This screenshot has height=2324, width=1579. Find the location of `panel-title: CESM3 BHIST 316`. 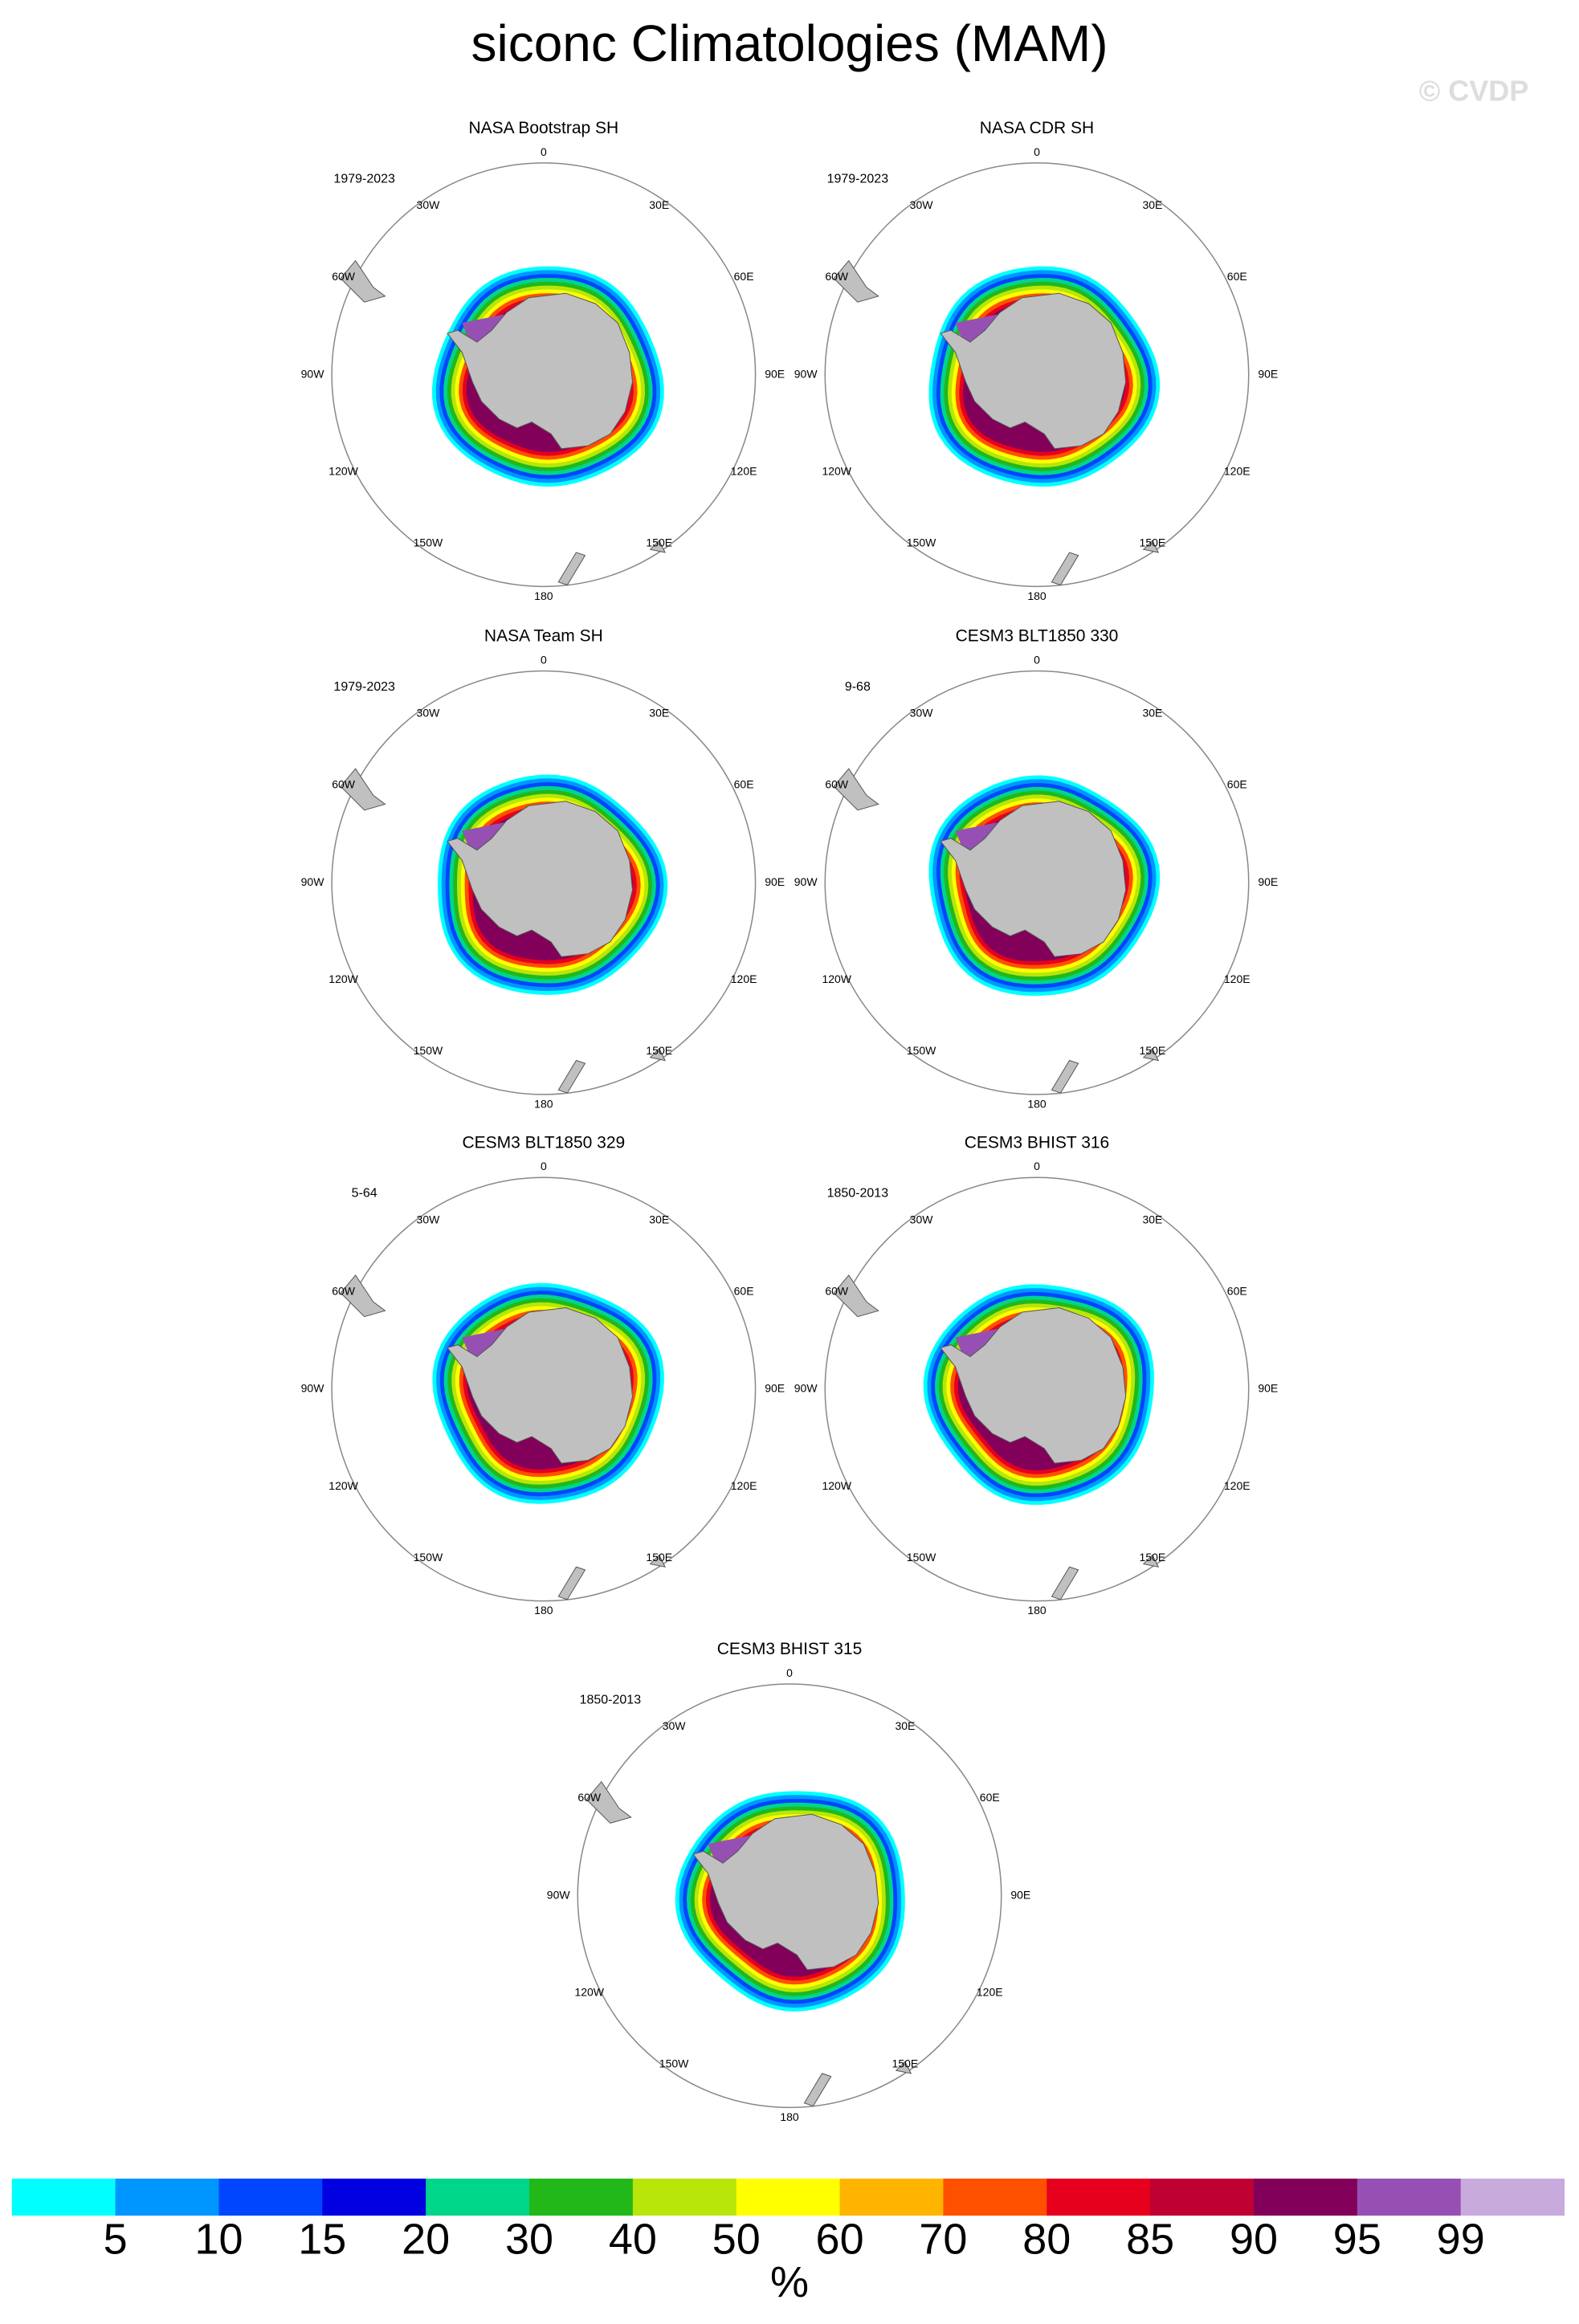

panel-title: CESM3 BHIST 316 is located at coordinates (1037, 1143).